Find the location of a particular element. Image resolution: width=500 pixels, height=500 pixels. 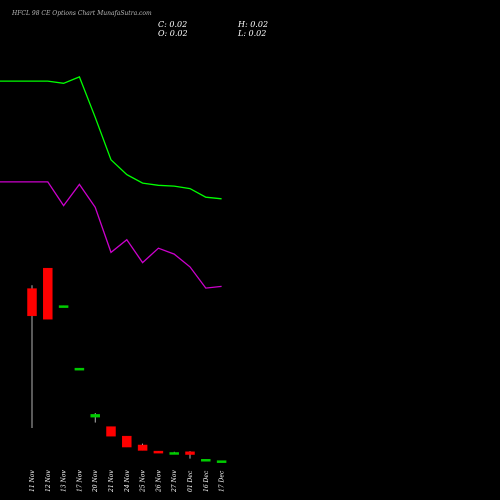

x-tick-label: 17 Dec is located at coordinates (222, 481).